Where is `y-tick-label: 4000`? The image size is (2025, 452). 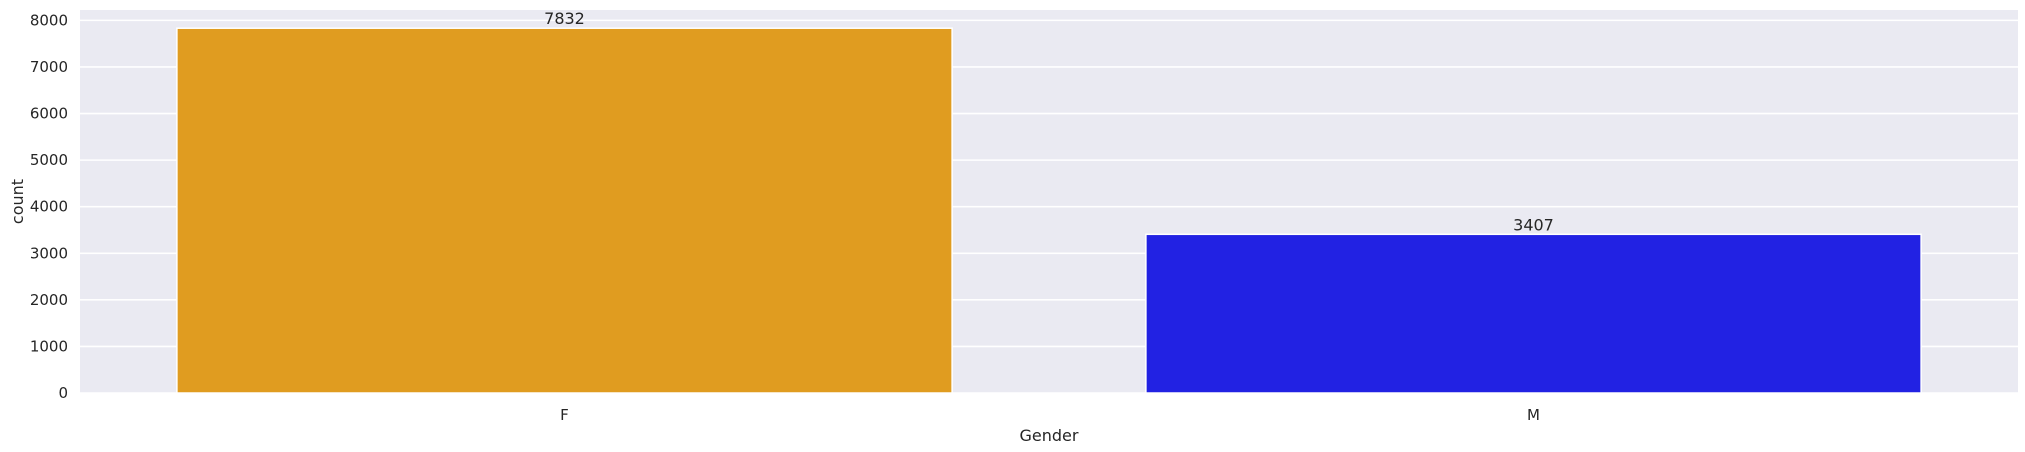
y-tick-label: 4000 is located at coordinates (49, 207).